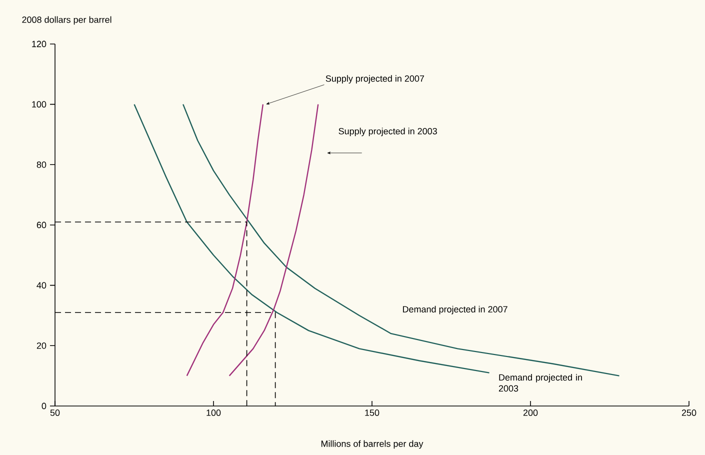 The width and height of the screenshot is (705, 455). Describe the element at coordinates (41, 345) in the screenshot. I see `y-tick-label: 20` at that location.